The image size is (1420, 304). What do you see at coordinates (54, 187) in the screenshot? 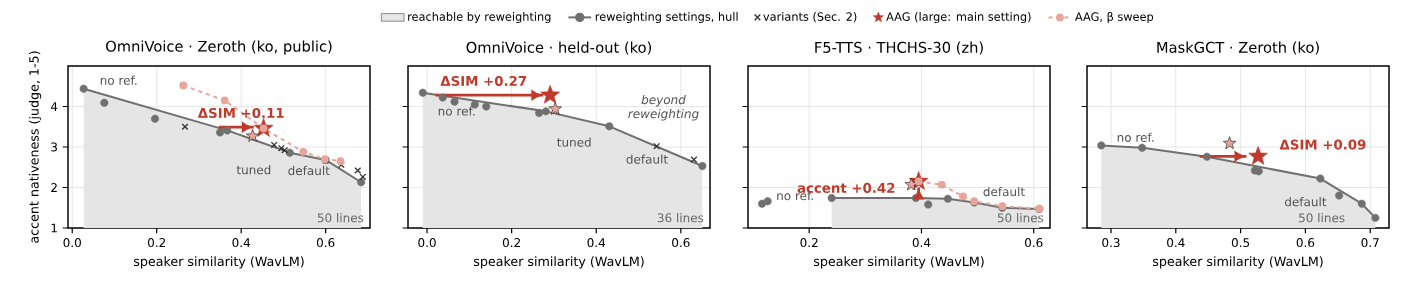
I see `y-tick-label: 2` at bounding box center [54, 187].